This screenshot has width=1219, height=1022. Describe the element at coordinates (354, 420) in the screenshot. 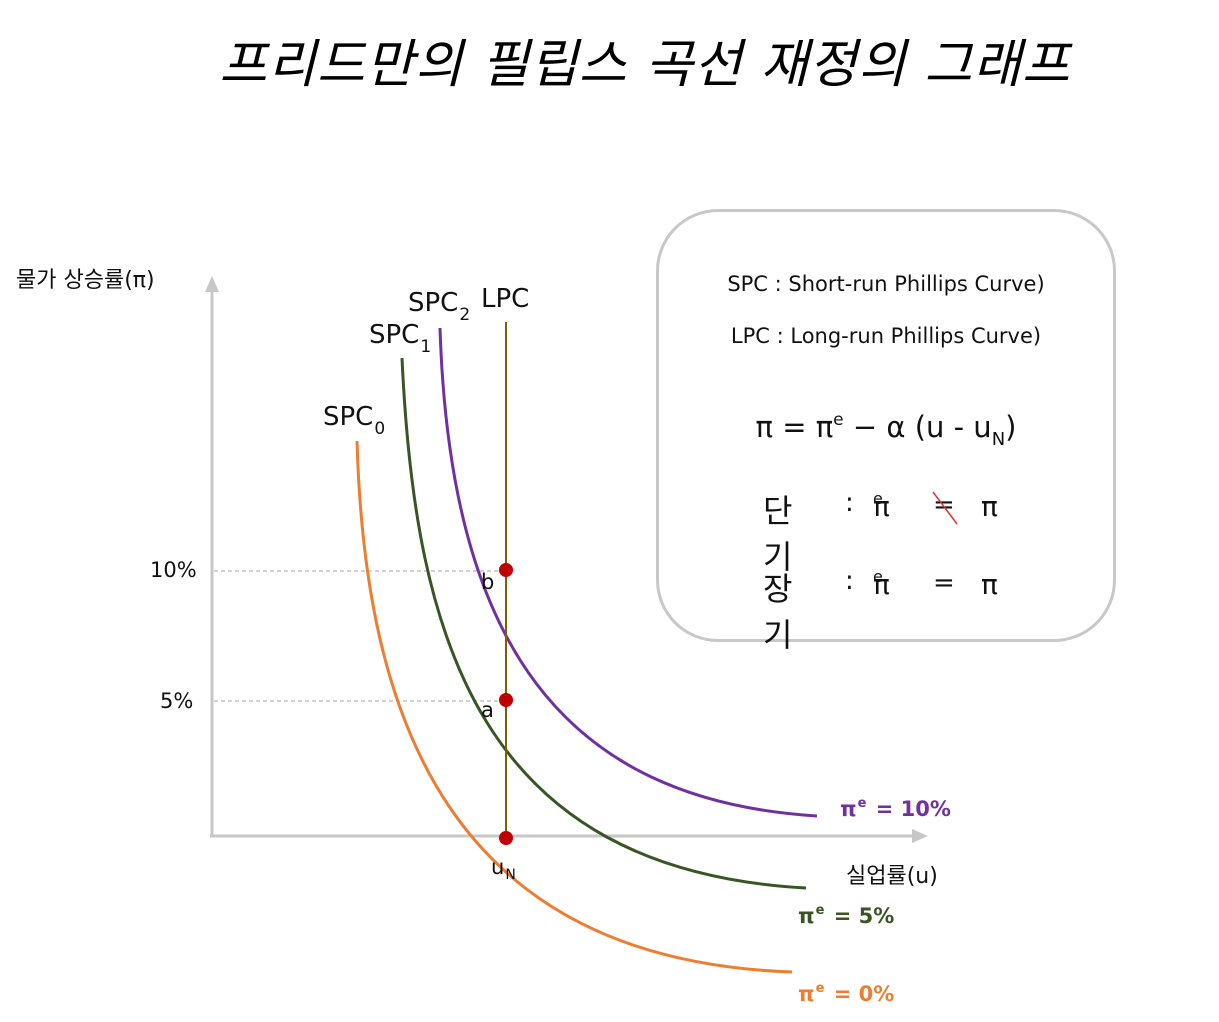

I see `spc0-label: SPC0` at that location.